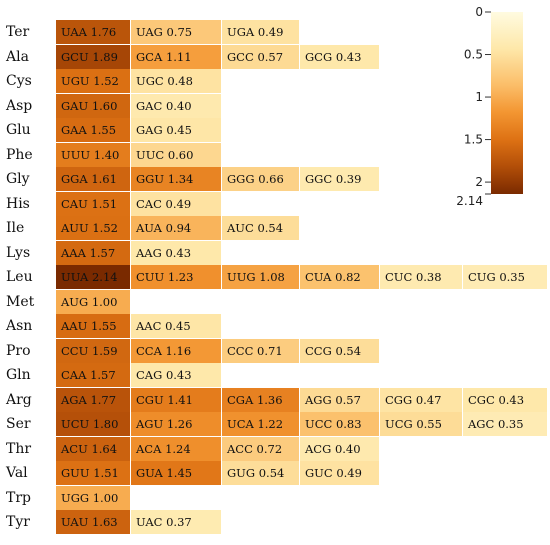 This screenshot has height=545, width=550. Describe the element at coordinates (176, 179) in the screenshot. I see `heatmap-cell-ggu: GGU 1.34` at that location.